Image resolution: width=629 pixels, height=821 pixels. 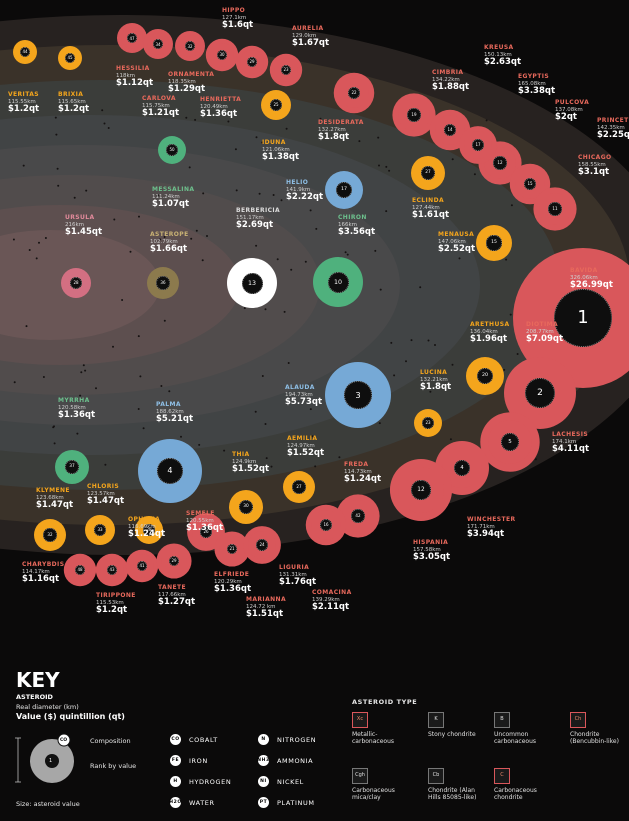 What do you see at coordinates (163, 283) in the screenshot?
I see `asteroid-asterope: 36` at bounding box center [163, 283].